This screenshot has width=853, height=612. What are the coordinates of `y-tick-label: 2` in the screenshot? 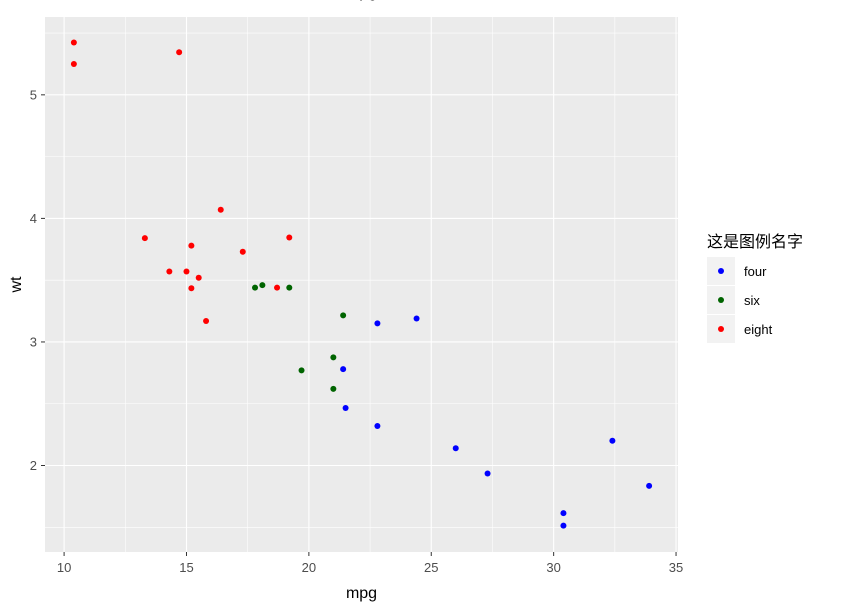 It's located at (33, 465).